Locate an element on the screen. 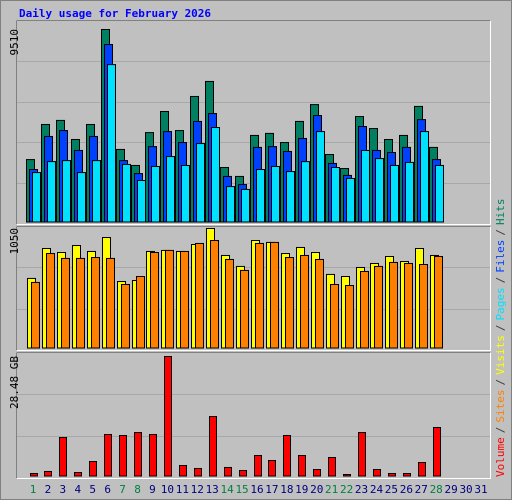  legend-entry: Files is located at coordinates (500, 256).